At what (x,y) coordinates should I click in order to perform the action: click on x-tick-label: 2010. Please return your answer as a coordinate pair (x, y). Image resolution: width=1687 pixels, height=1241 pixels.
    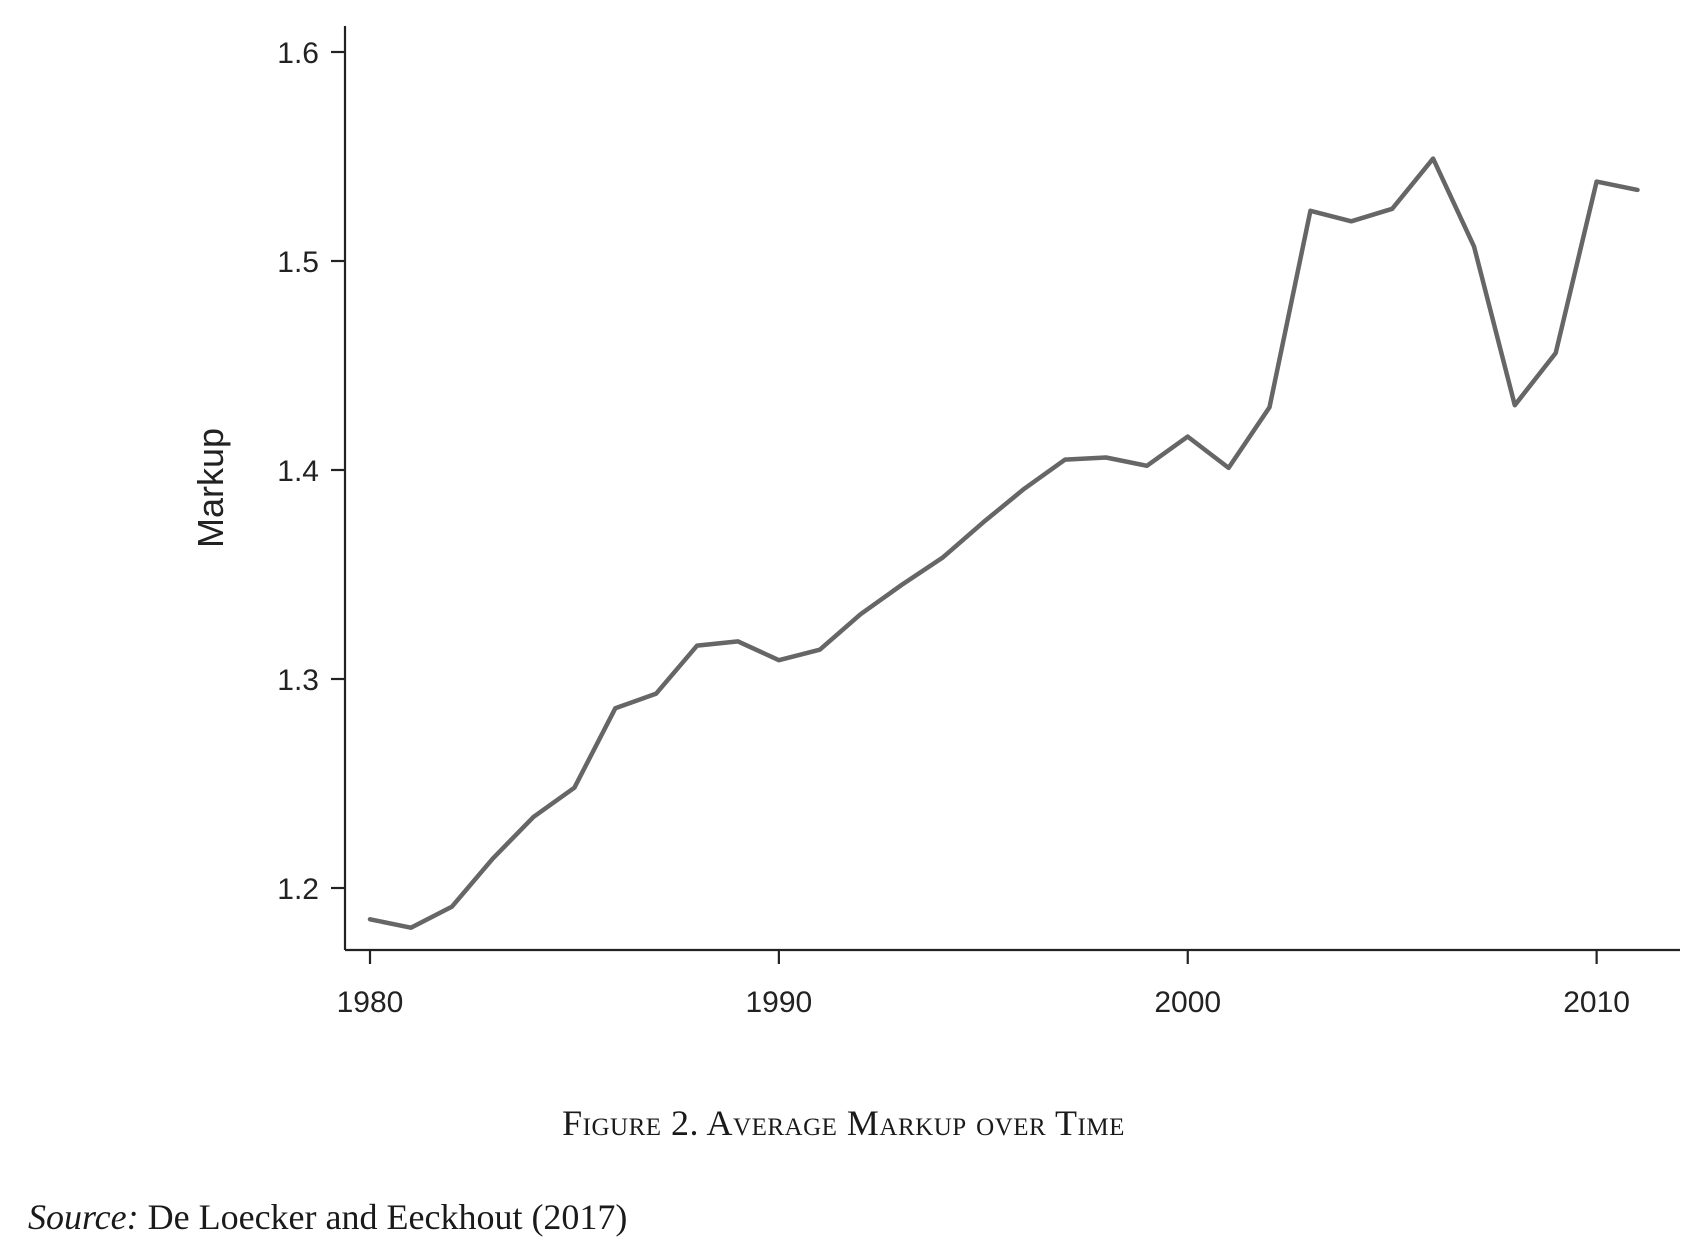
    Looking at the image, I should click on (1596, 1002).